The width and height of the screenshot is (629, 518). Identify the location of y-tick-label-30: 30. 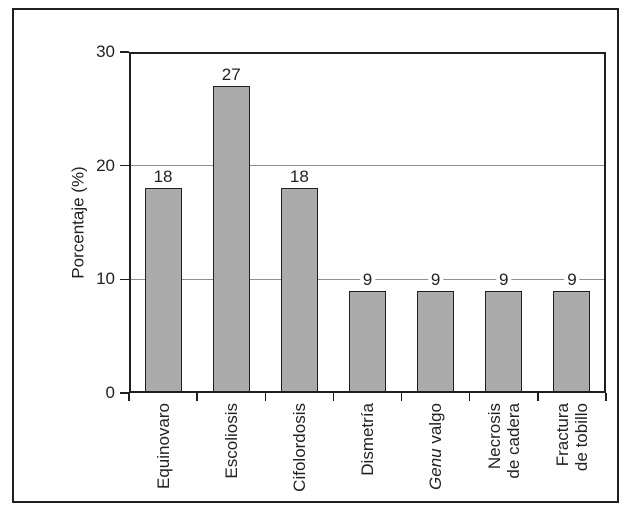
(105, 51).